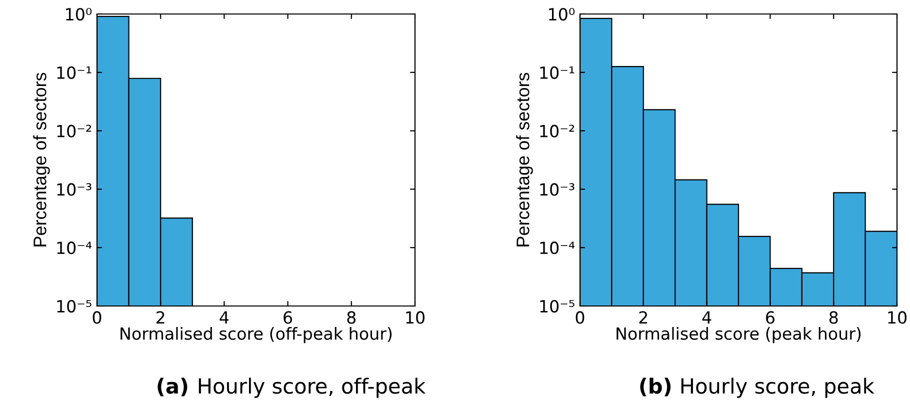 Image resolution: width=910 pixels, height=417 pixels. I want to click on text: (b) Hourly score, peak, so click(757, 388).